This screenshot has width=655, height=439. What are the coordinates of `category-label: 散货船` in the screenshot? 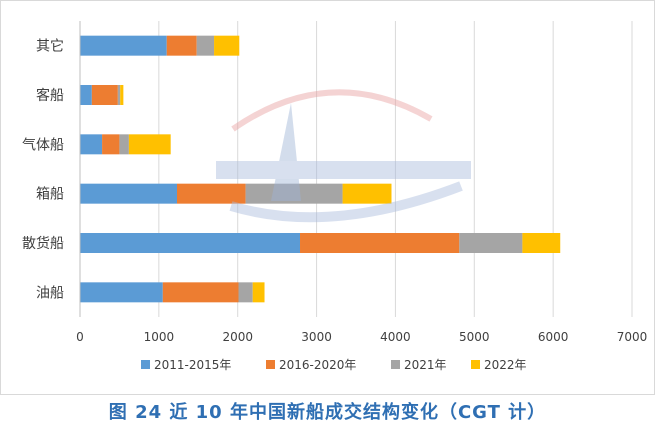 It's located at (43, 243).